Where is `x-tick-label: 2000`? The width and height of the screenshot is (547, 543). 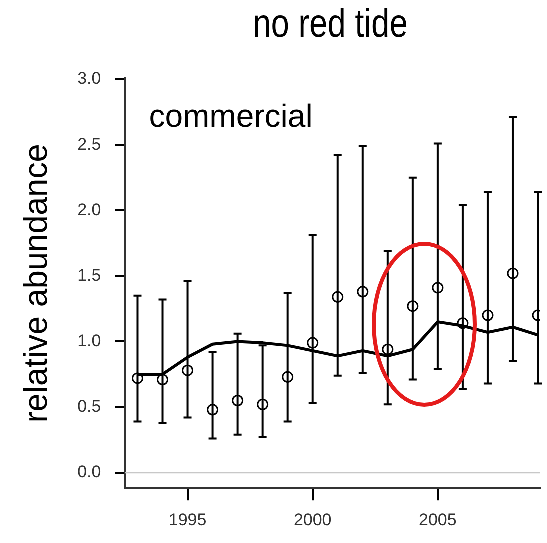
x-tick-label: 2000 is located at coordinates (313, 520).